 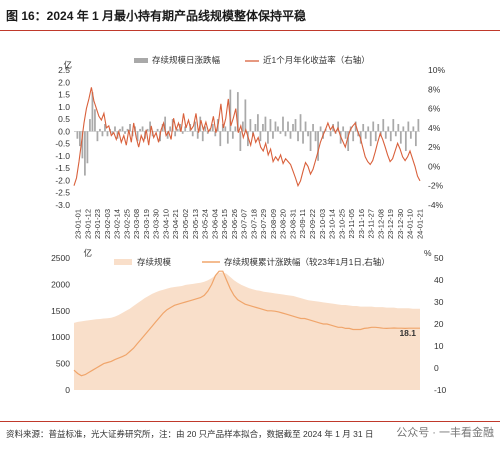 What do you see at coordinates (436, 186) in the screenshot?
I see `c1-right-tick-label: -2%` at bounding box center [436, 186].